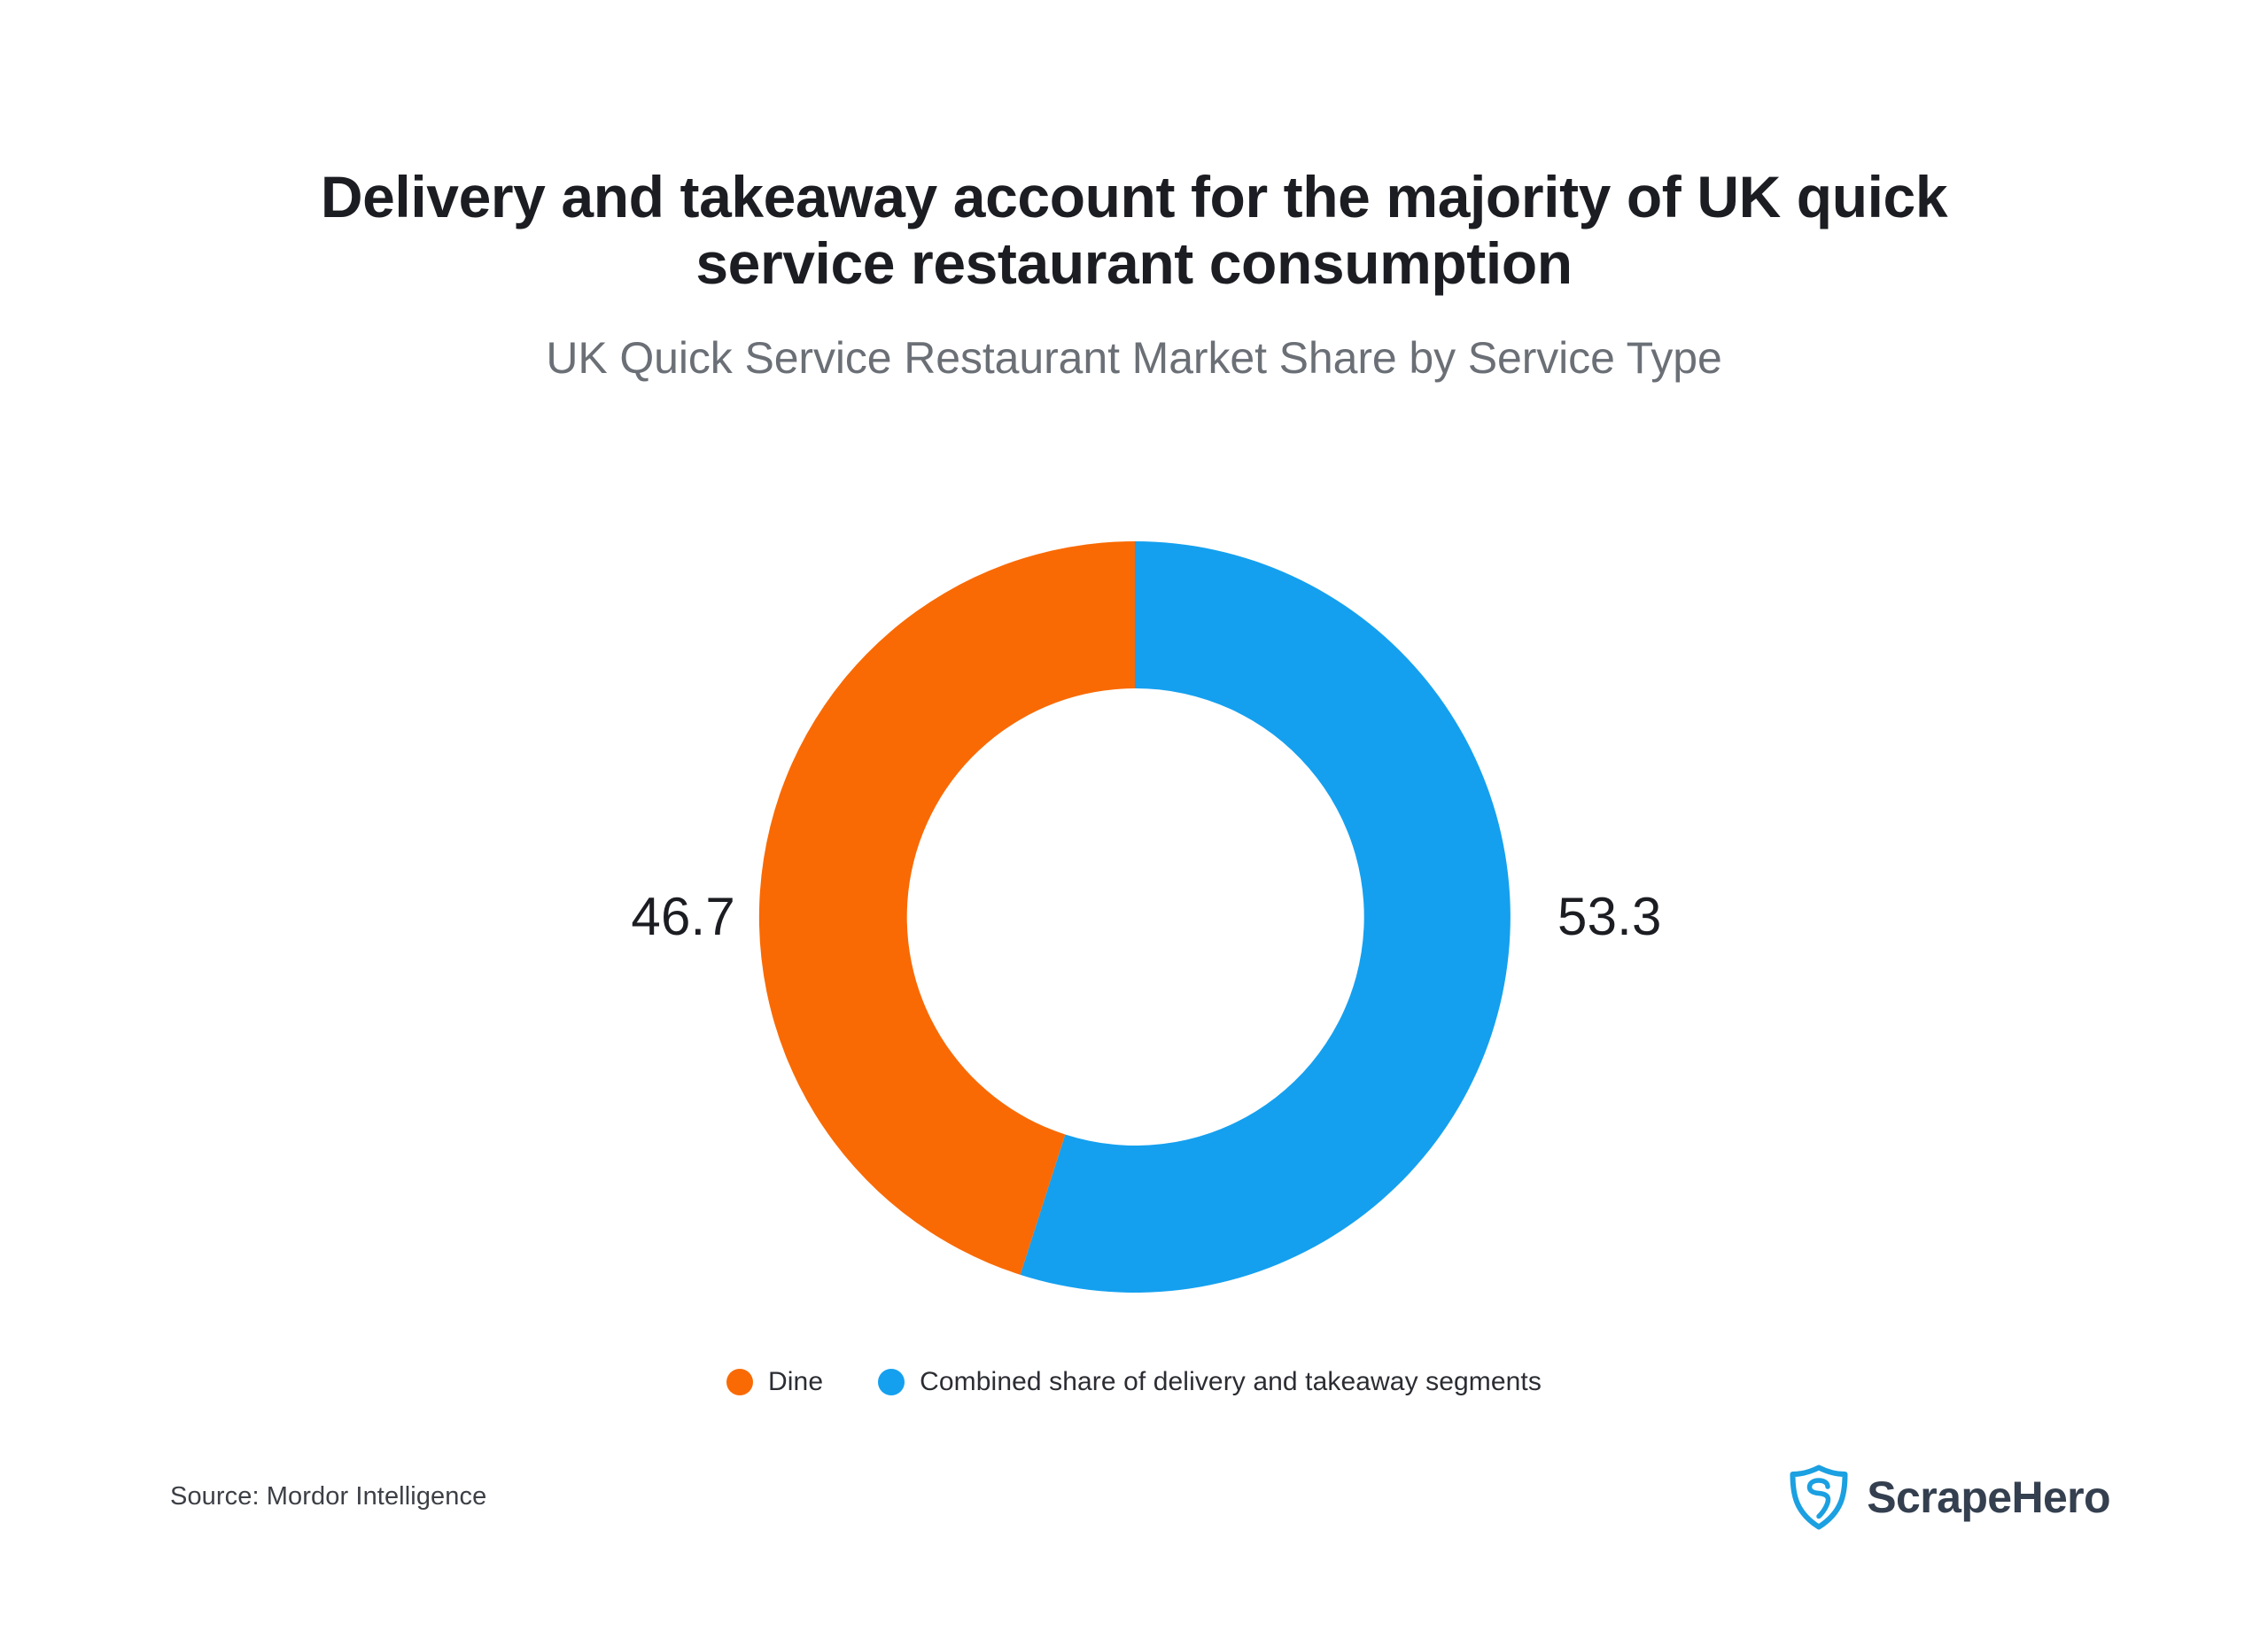 This screenshot has height=1647, width=2268. Describe the element at coordinates (1819, 1497) in the screenshot. I see `scrapehero-shield-icon` at that location.